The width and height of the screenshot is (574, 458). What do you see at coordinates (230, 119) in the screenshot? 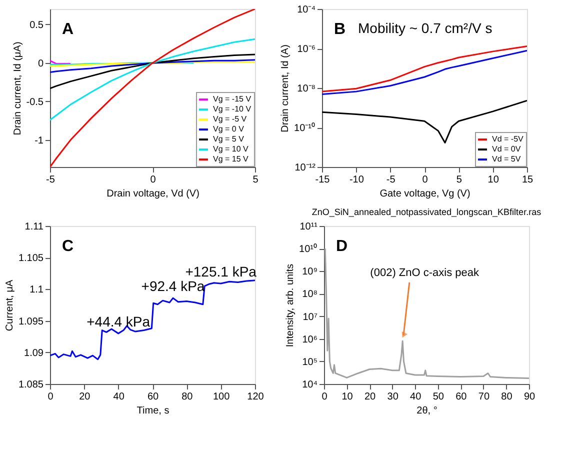
I see `legend-label: Vg = -5 V` at bounding box center [230, 119].